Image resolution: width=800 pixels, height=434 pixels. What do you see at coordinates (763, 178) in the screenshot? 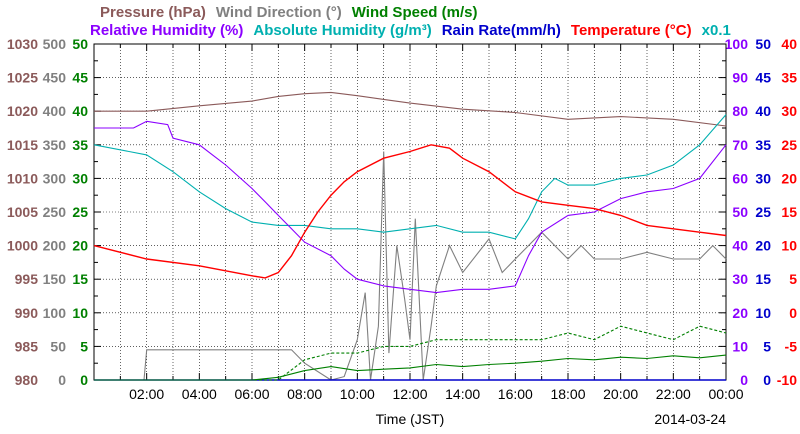
I see `rain_rate-tick-label: 30` at bounding box center [763, 178].